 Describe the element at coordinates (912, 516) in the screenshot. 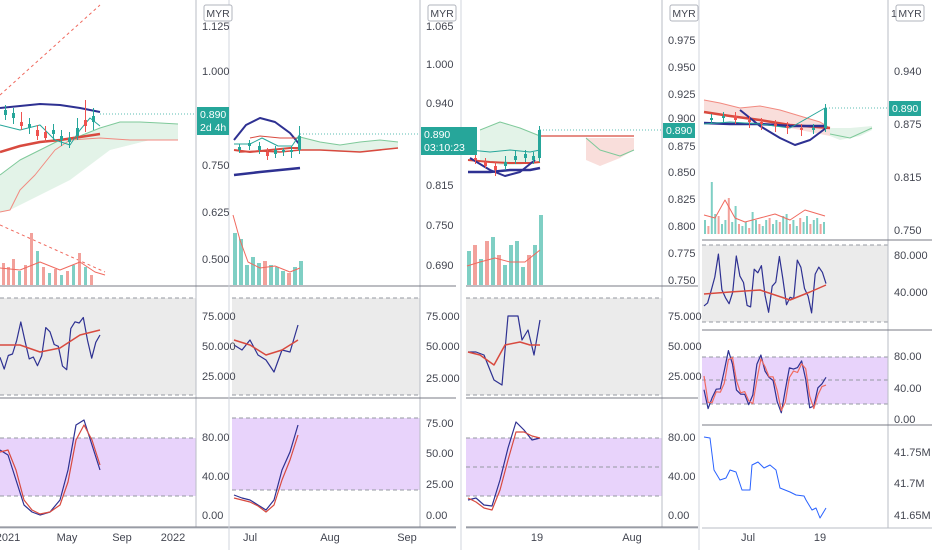

I see `obv-tick-label: 41.65M` at that location.